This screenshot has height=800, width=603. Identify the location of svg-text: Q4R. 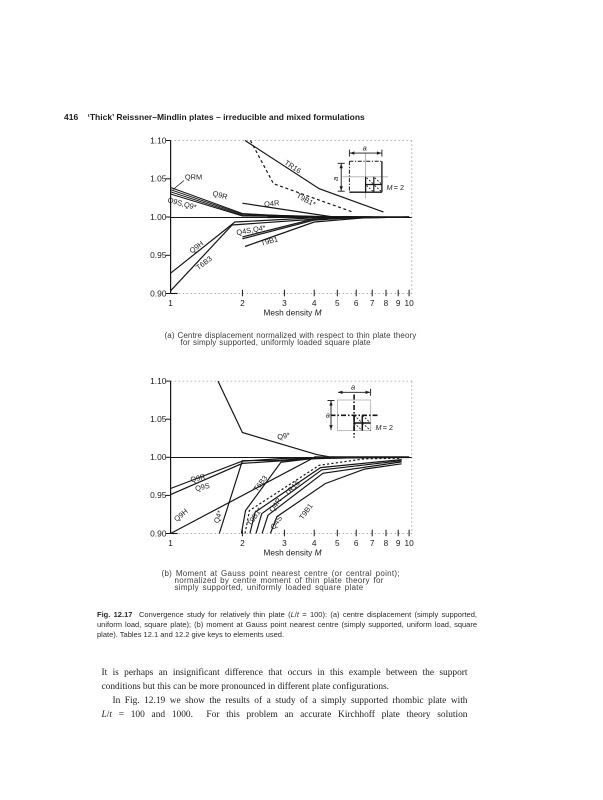
(272, 203).